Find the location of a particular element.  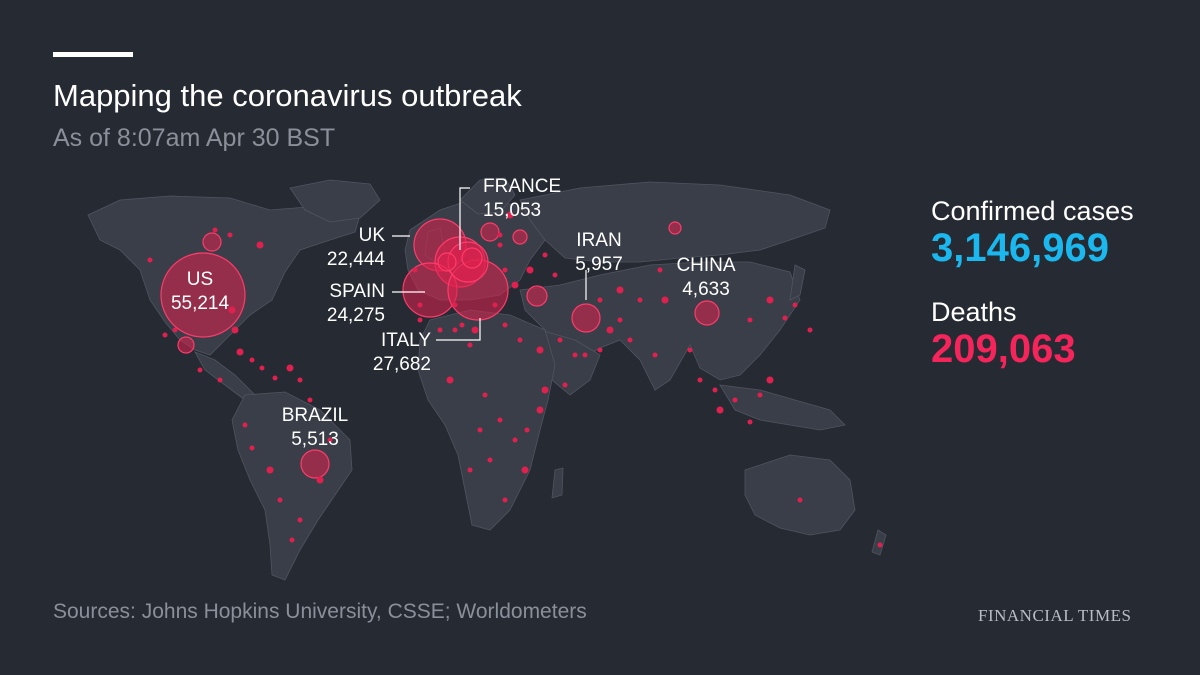

confirmed-cases-label: Confirmed cases is located at coordinates (1032, 211).